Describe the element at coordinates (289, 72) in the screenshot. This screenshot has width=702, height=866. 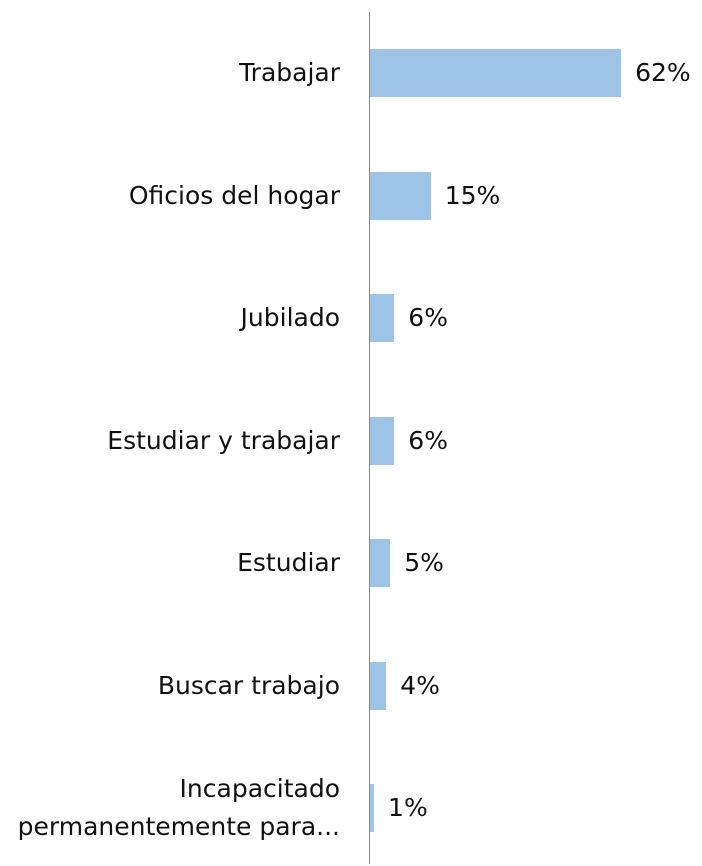
I see `category-label: Trabajar` at that location.